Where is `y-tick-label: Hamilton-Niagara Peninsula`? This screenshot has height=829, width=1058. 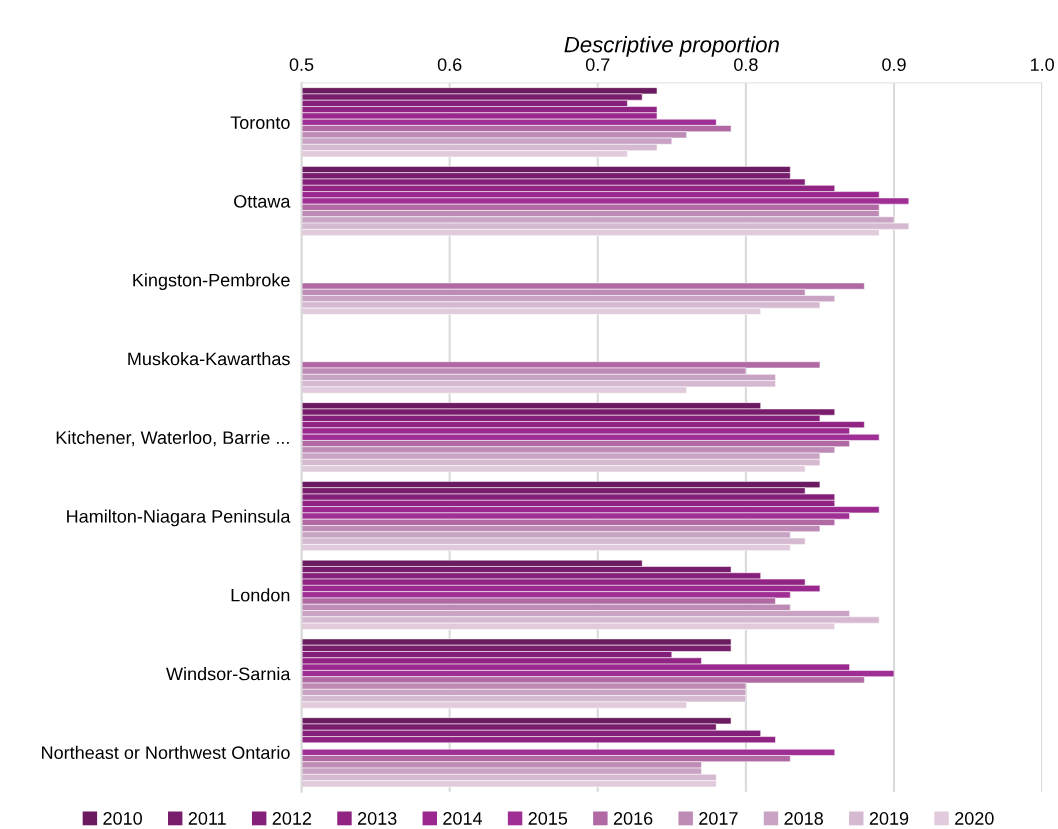 y-tick-label: Hamilton-Niagara Peninsula is located at coordinates (179, 518).